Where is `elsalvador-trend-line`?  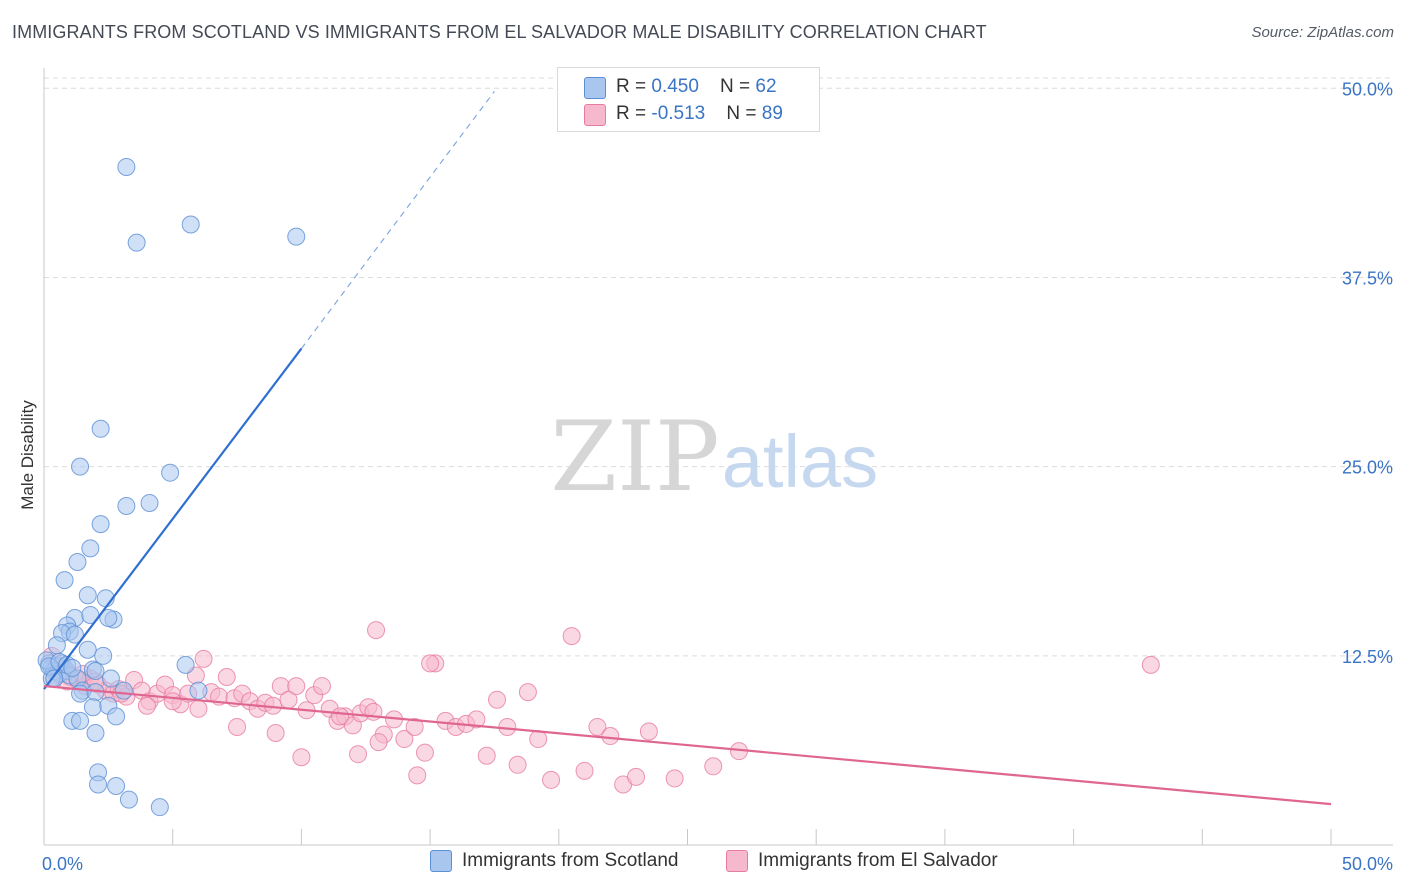
elsalvador-trend-line is located at coordinates (687, 745).